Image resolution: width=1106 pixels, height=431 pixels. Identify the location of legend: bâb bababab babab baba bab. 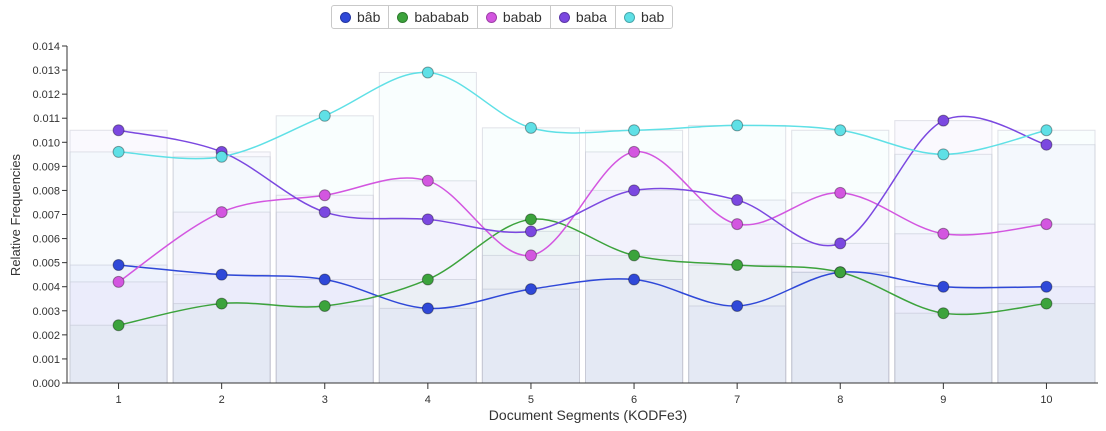
(502, 17).